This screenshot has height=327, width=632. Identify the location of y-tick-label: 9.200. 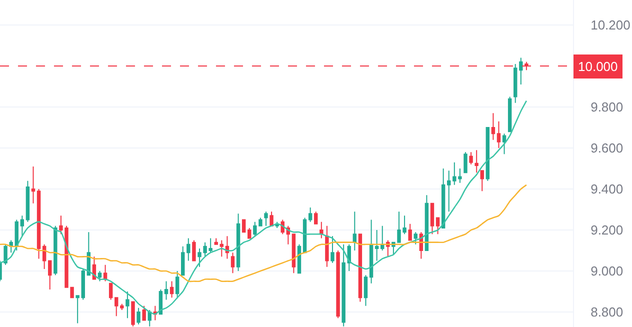
(607, 230).